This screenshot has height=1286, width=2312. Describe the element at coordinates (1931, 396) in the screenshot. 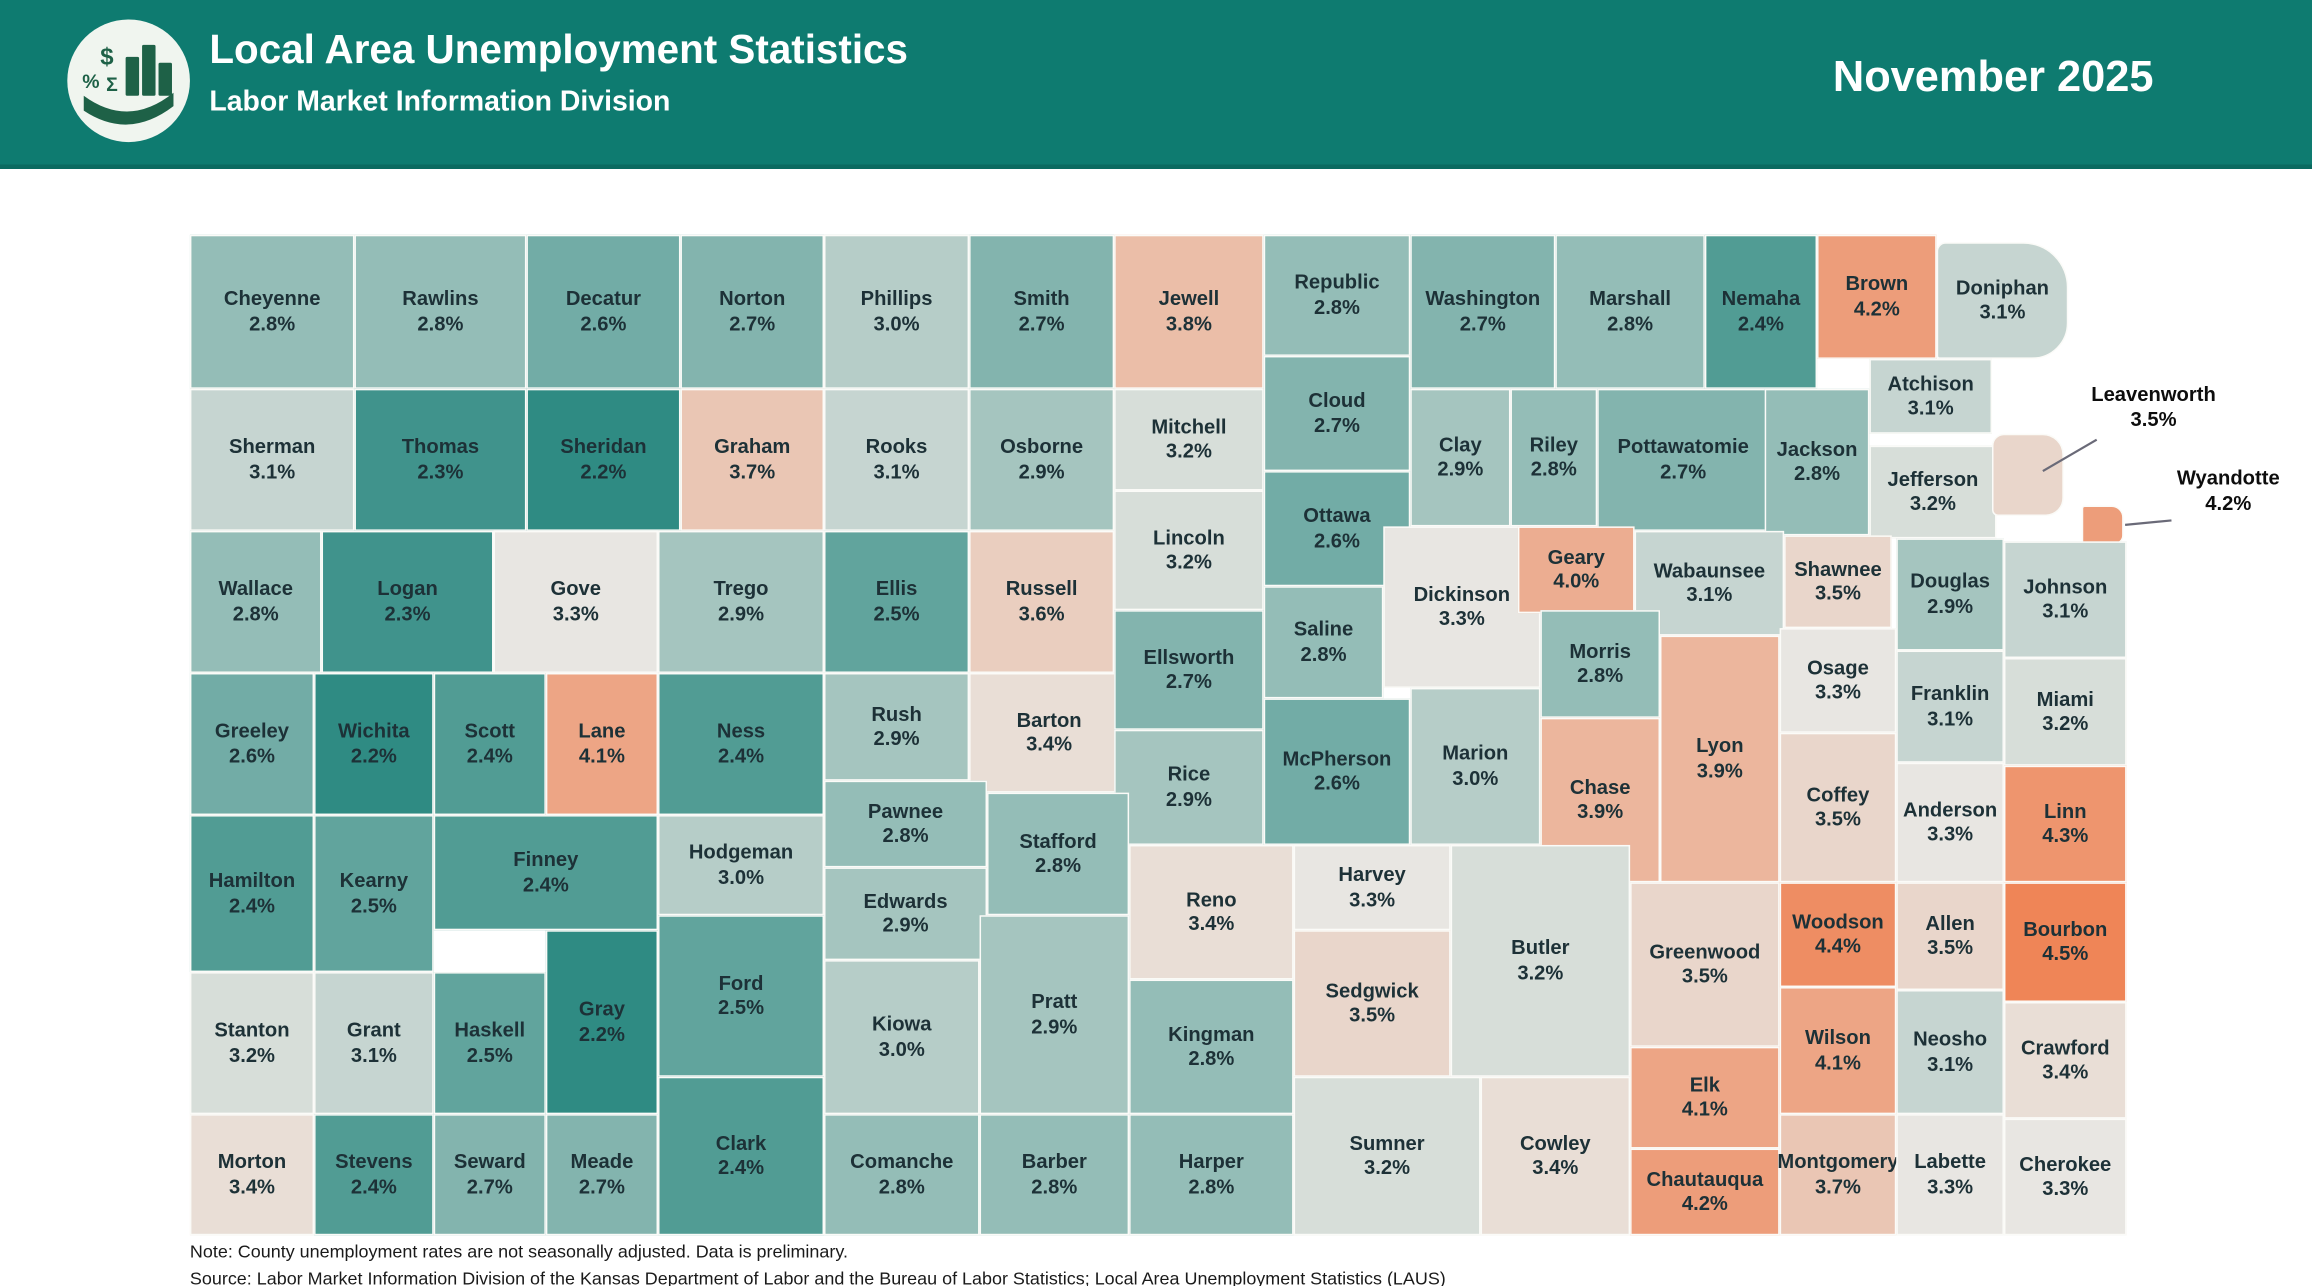

I see `county-atchison: Atchison 3.1%` at that location.